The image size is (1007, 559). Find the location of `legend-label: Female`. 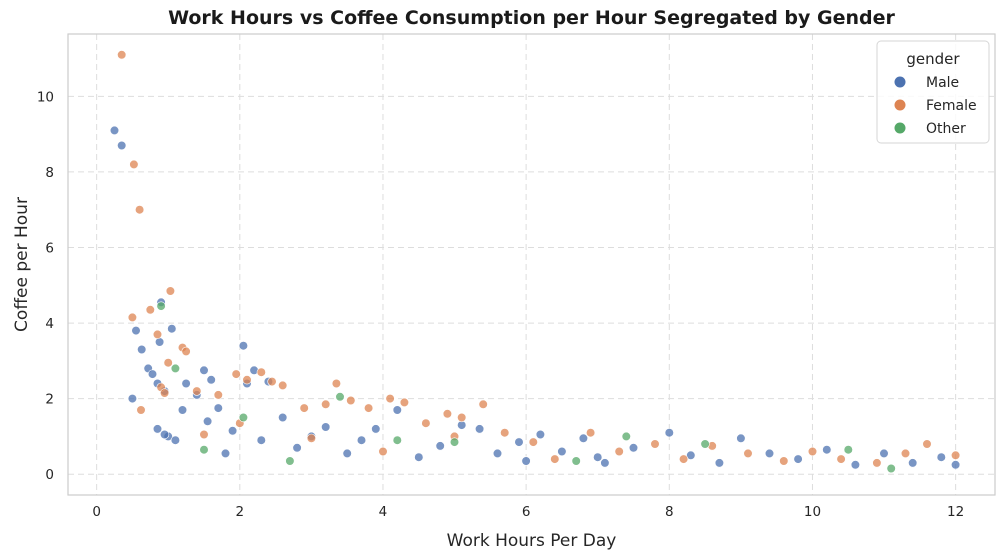

legend-label: Female is located at coordinates (951, 106).